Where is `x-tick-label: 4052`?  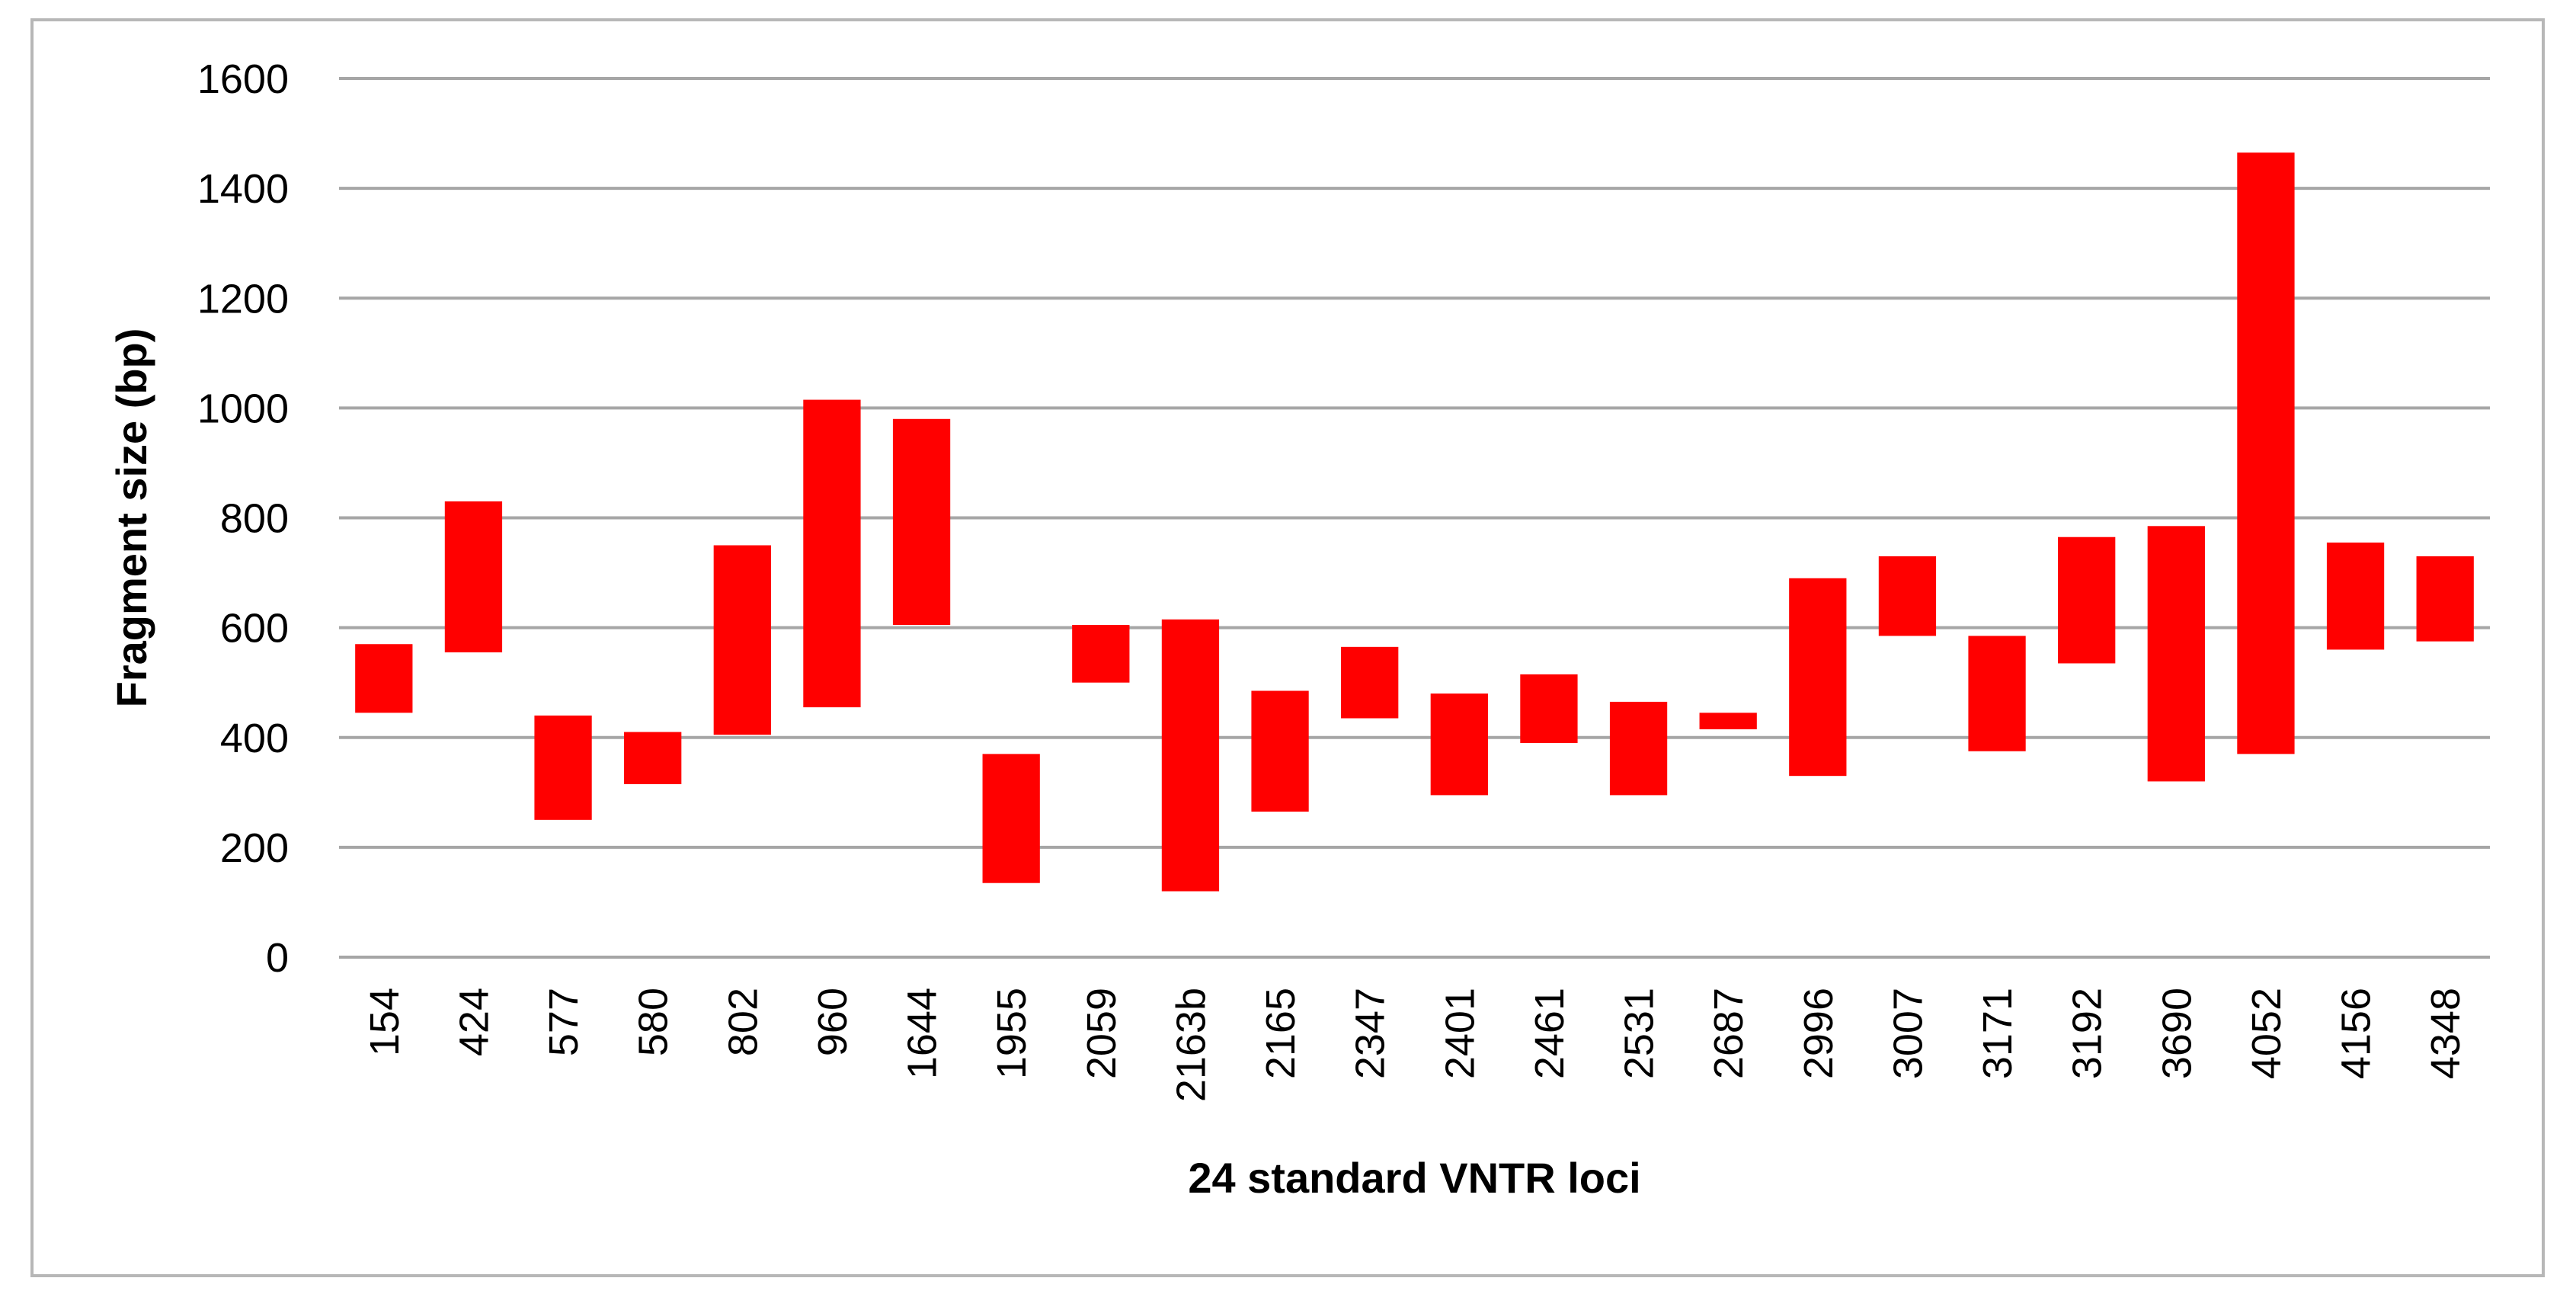
x-tick-label: 4052 is located at coordinates (2267, 1033).